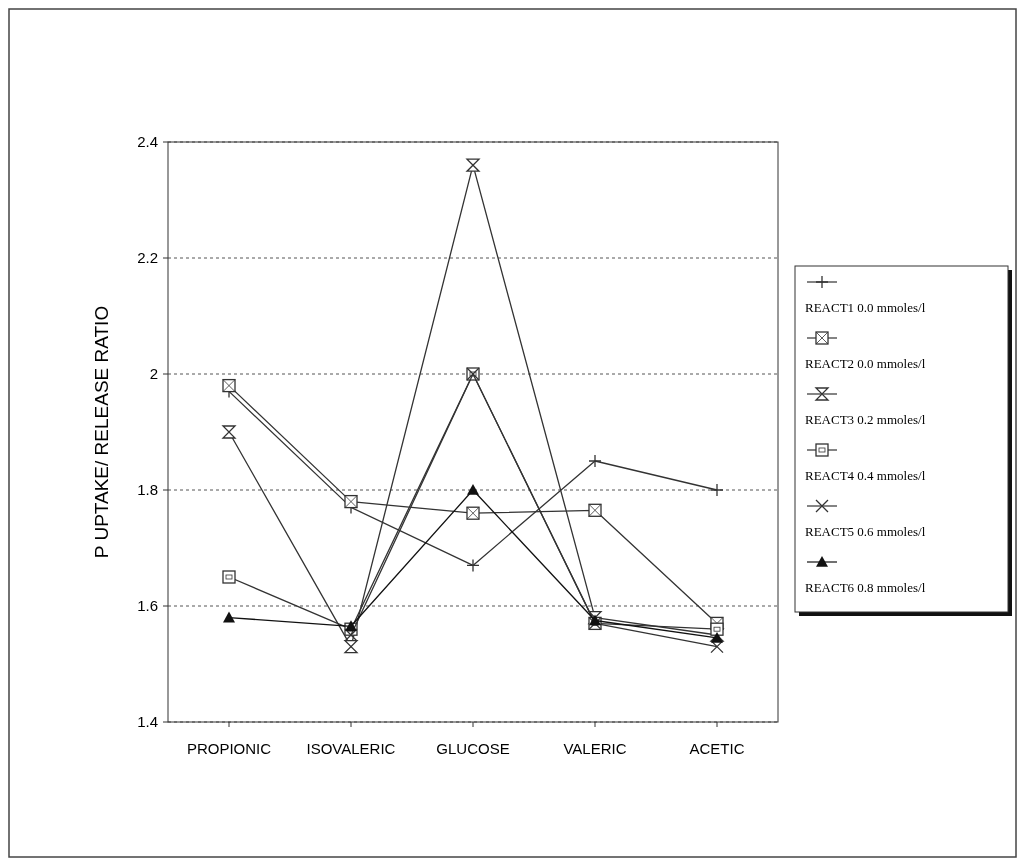 Image resolution: width=1025 pixels, height=868 pixels. Describe the element at coordinates (147, 258) in the screenshot. I see `y-tick-label: 2.2` at that location.